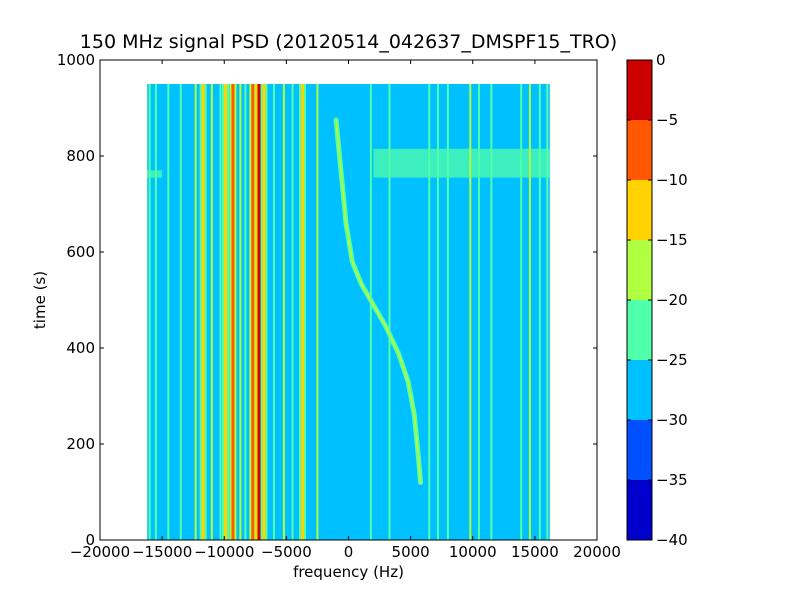 This screenshot has width=800, height=600. What do you see at coordinates (80, 156) in the screenshot?
I see `y-tick-label: 800` at bounding box center [80, 156].